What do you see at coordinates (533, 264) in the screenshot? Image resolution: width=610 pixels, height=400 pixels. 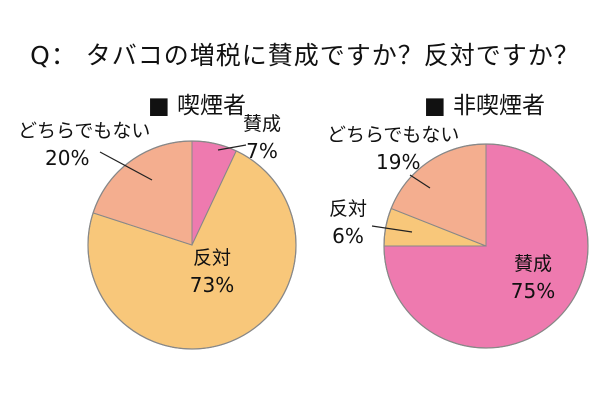 I see `non-smoker-label-support: 賛成` at bounding box center [533, 264].